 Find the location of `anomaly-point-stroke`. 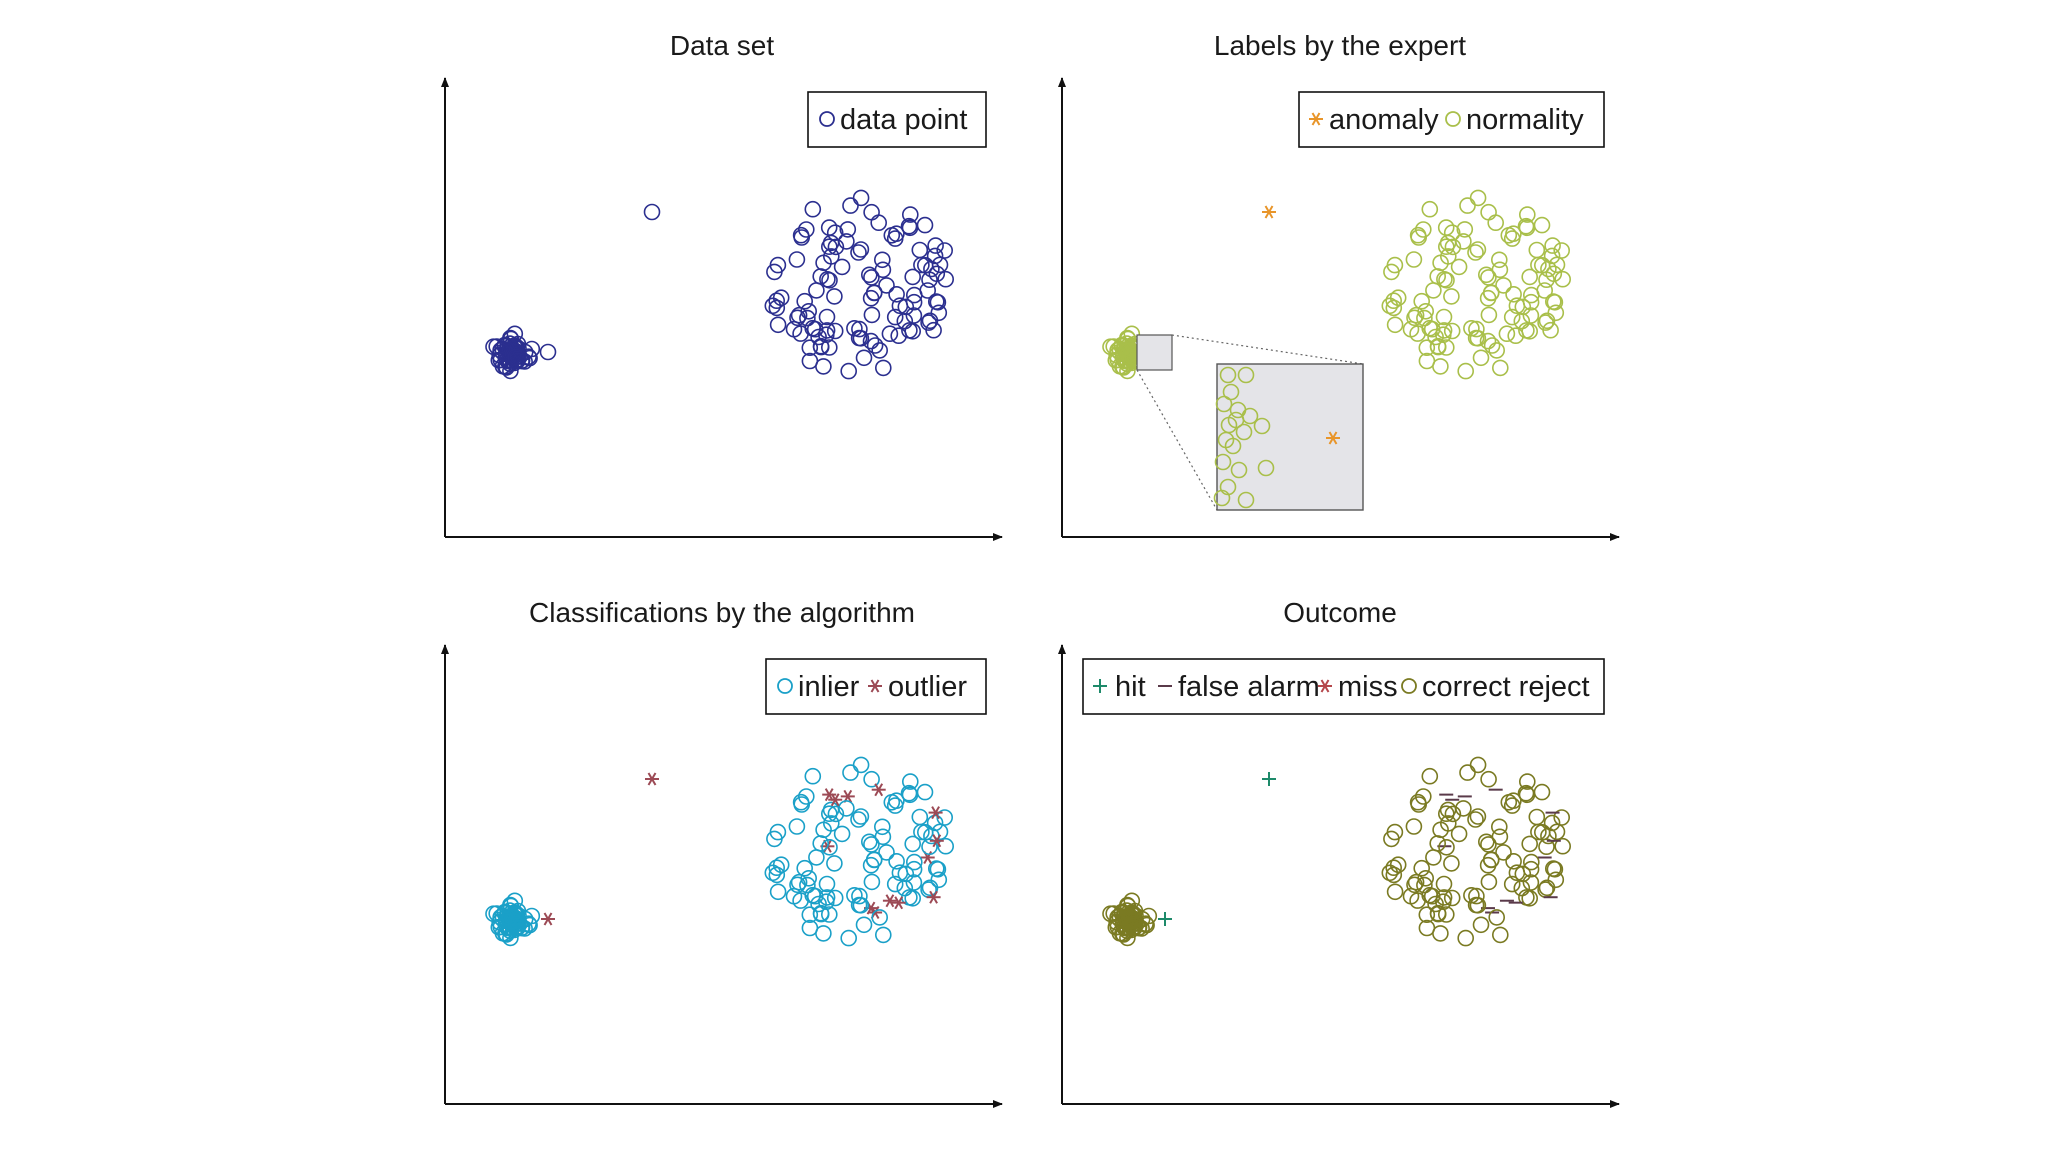

anomaly-point-stroke is located at coordinates (1269, 212).